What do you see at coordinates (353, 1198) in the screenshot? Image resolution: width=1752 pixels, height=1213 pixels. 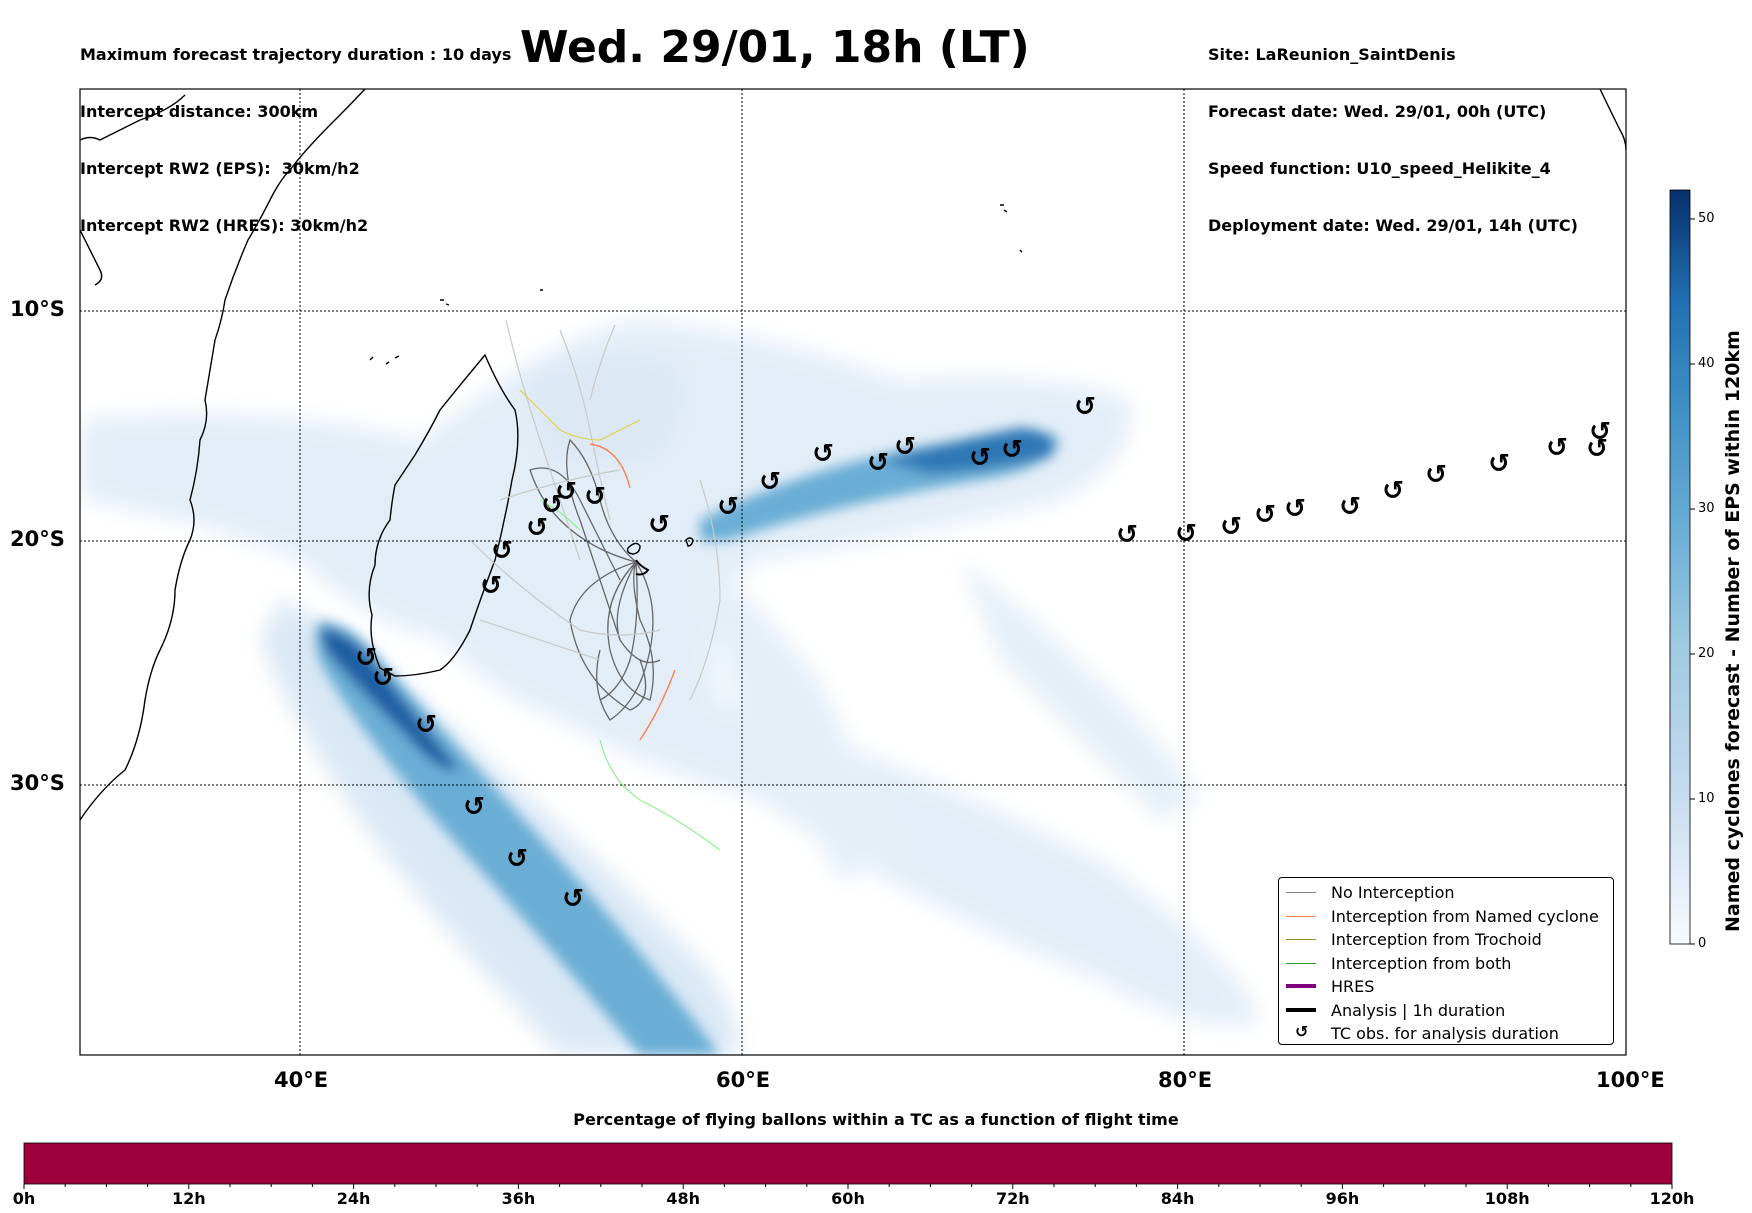 I see `time-bar-tick-label: 24h` at bounding box center [353, 1198].